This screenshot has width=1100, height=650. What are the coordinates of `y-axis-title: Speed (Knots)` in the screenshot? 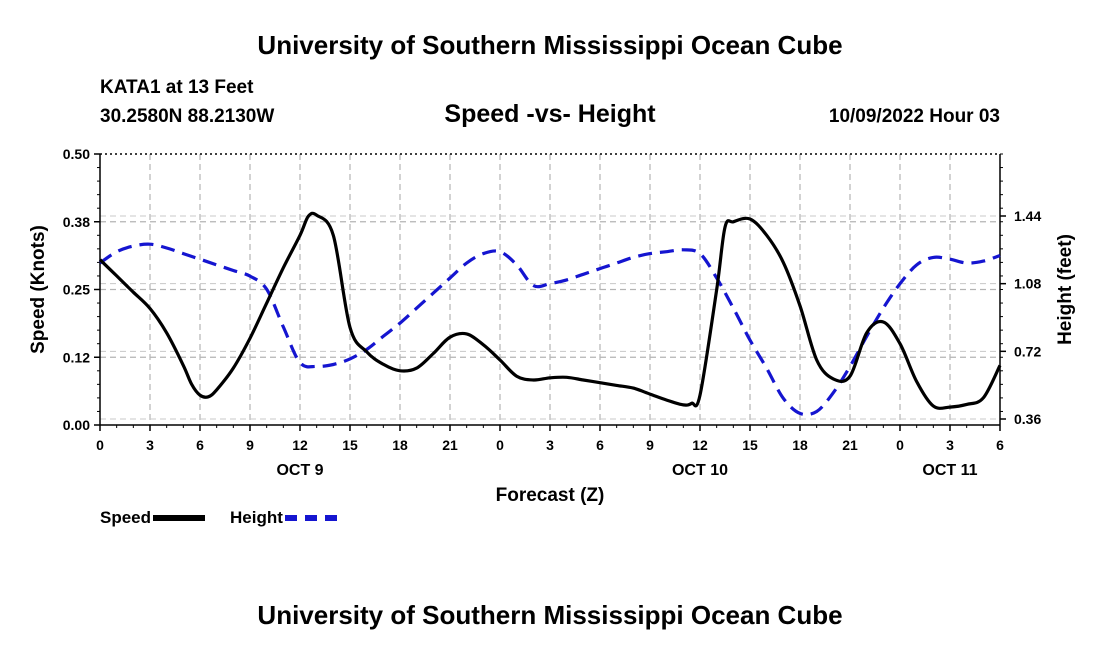 It's located at (38, 289).